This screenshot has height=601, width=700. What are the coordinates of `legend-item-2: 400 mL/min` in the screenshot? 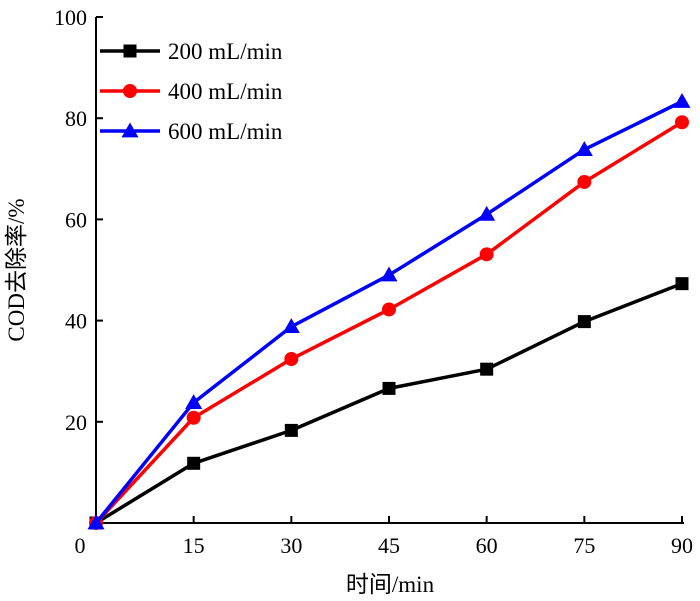 It's located at (191, 91).